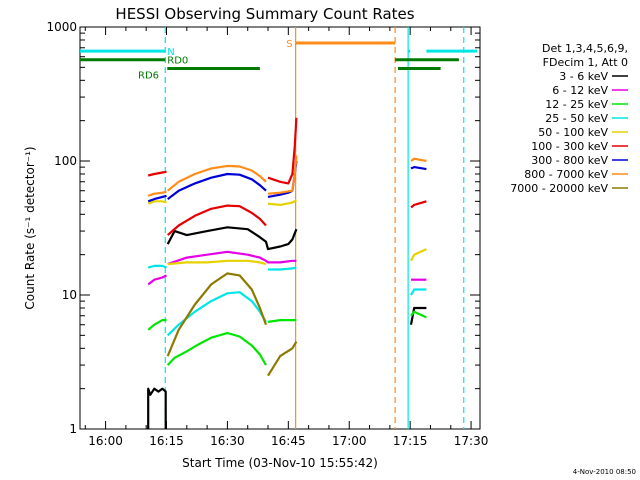 The width and height of the screenshot is (640, 480). Describe the element at coordinates (569, 146) in the screenshot. I see `legend-label: 100 - 300 keV` at that location.